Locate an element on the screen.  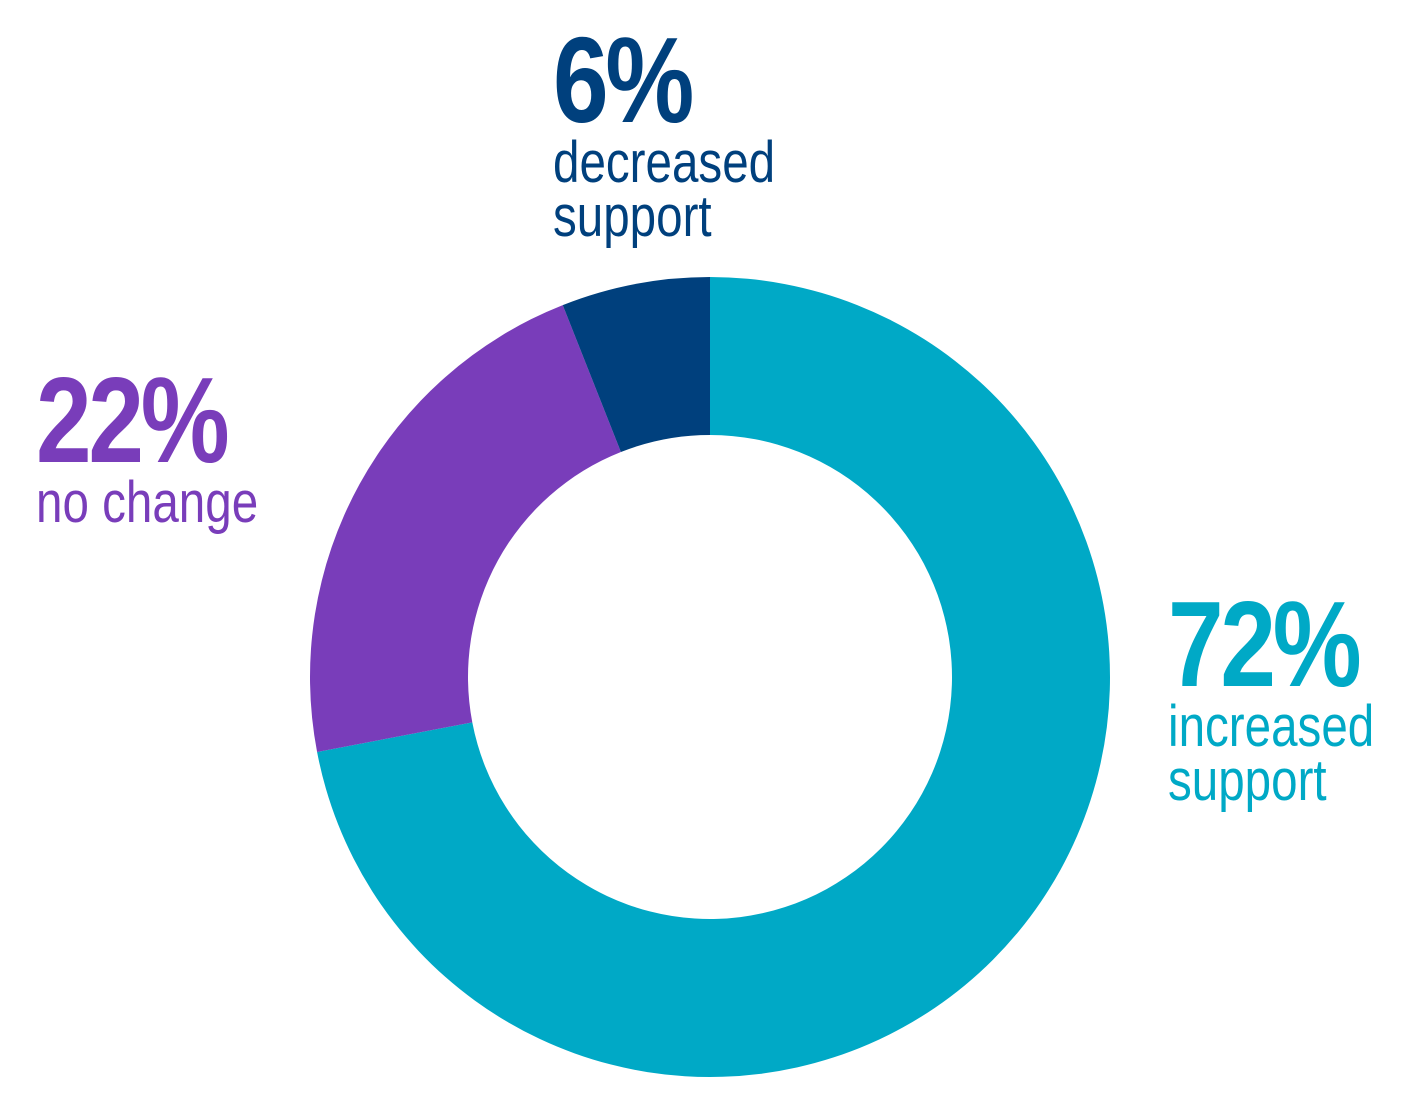
segment-label: 72% increased support is located at coordinates (1287, 694).